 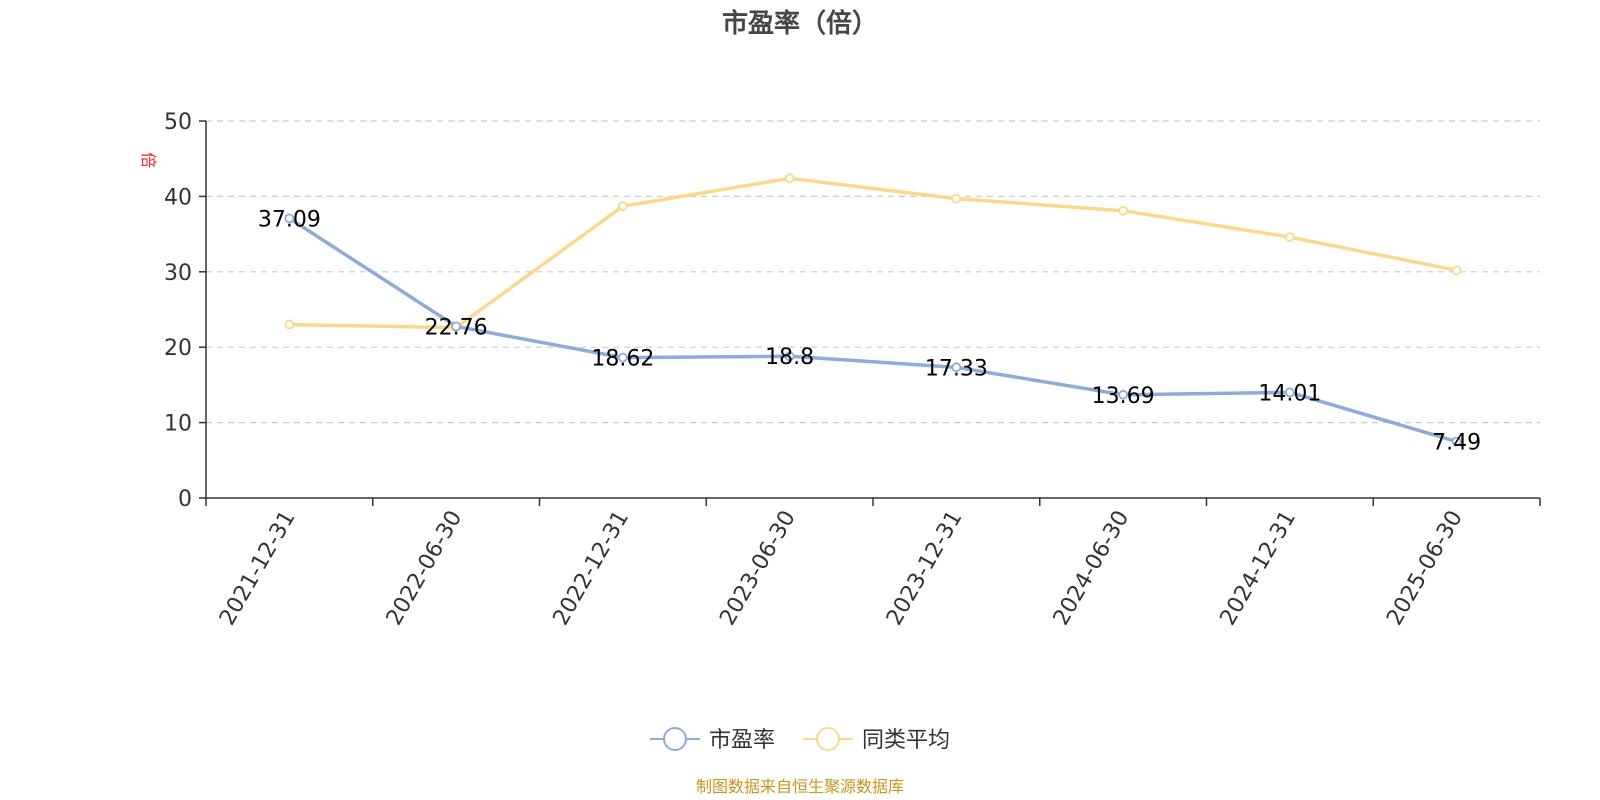 I want to click on data-label: 37.09, so click(x=289, y=219).